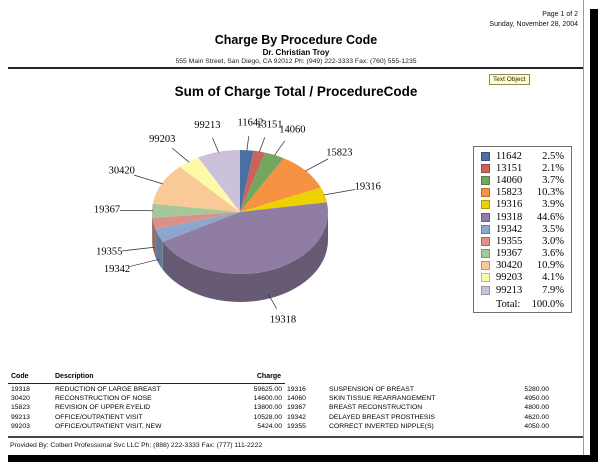 This screenshot has width=600, height=466. I want to click on cell-description: REDUCTION OF LARGE BREAST, so click(108, 389).